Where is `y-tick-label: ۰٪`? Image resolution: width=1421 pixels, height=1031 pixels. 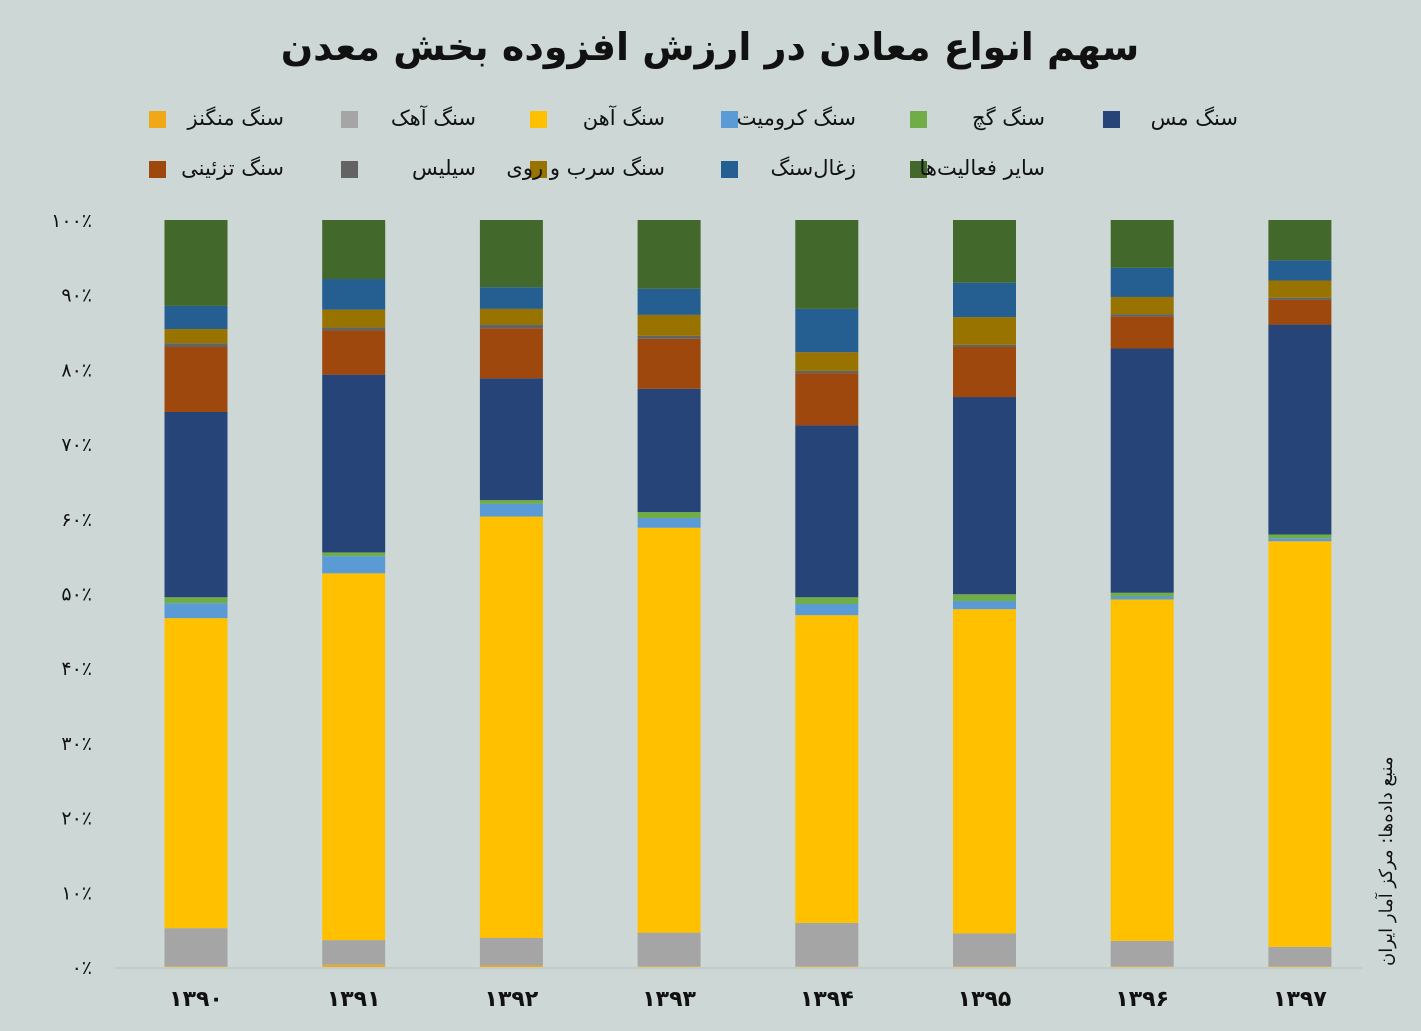
y-tick-label: ۰٪ is located at coordinates (82, 968).